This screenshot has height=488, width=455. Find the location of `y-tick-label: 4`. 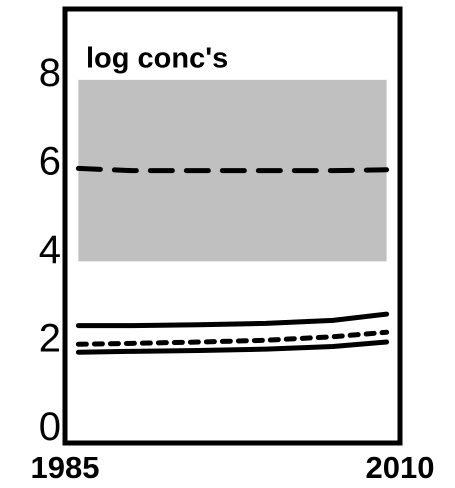

y-tick-label: 4 is located at coordinates (50, 250).